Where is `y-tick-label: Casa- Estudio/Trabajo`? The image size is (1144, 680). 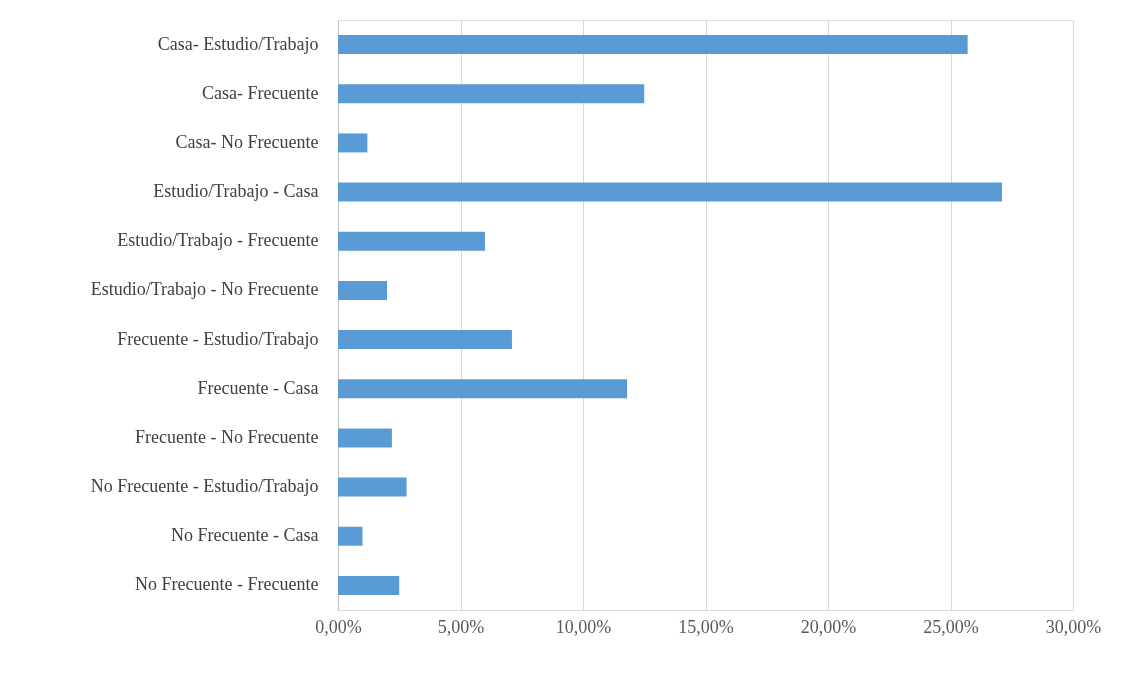
y-tick-label: Casa- Estudio/Trabajo is located at coordinates (238, 43).